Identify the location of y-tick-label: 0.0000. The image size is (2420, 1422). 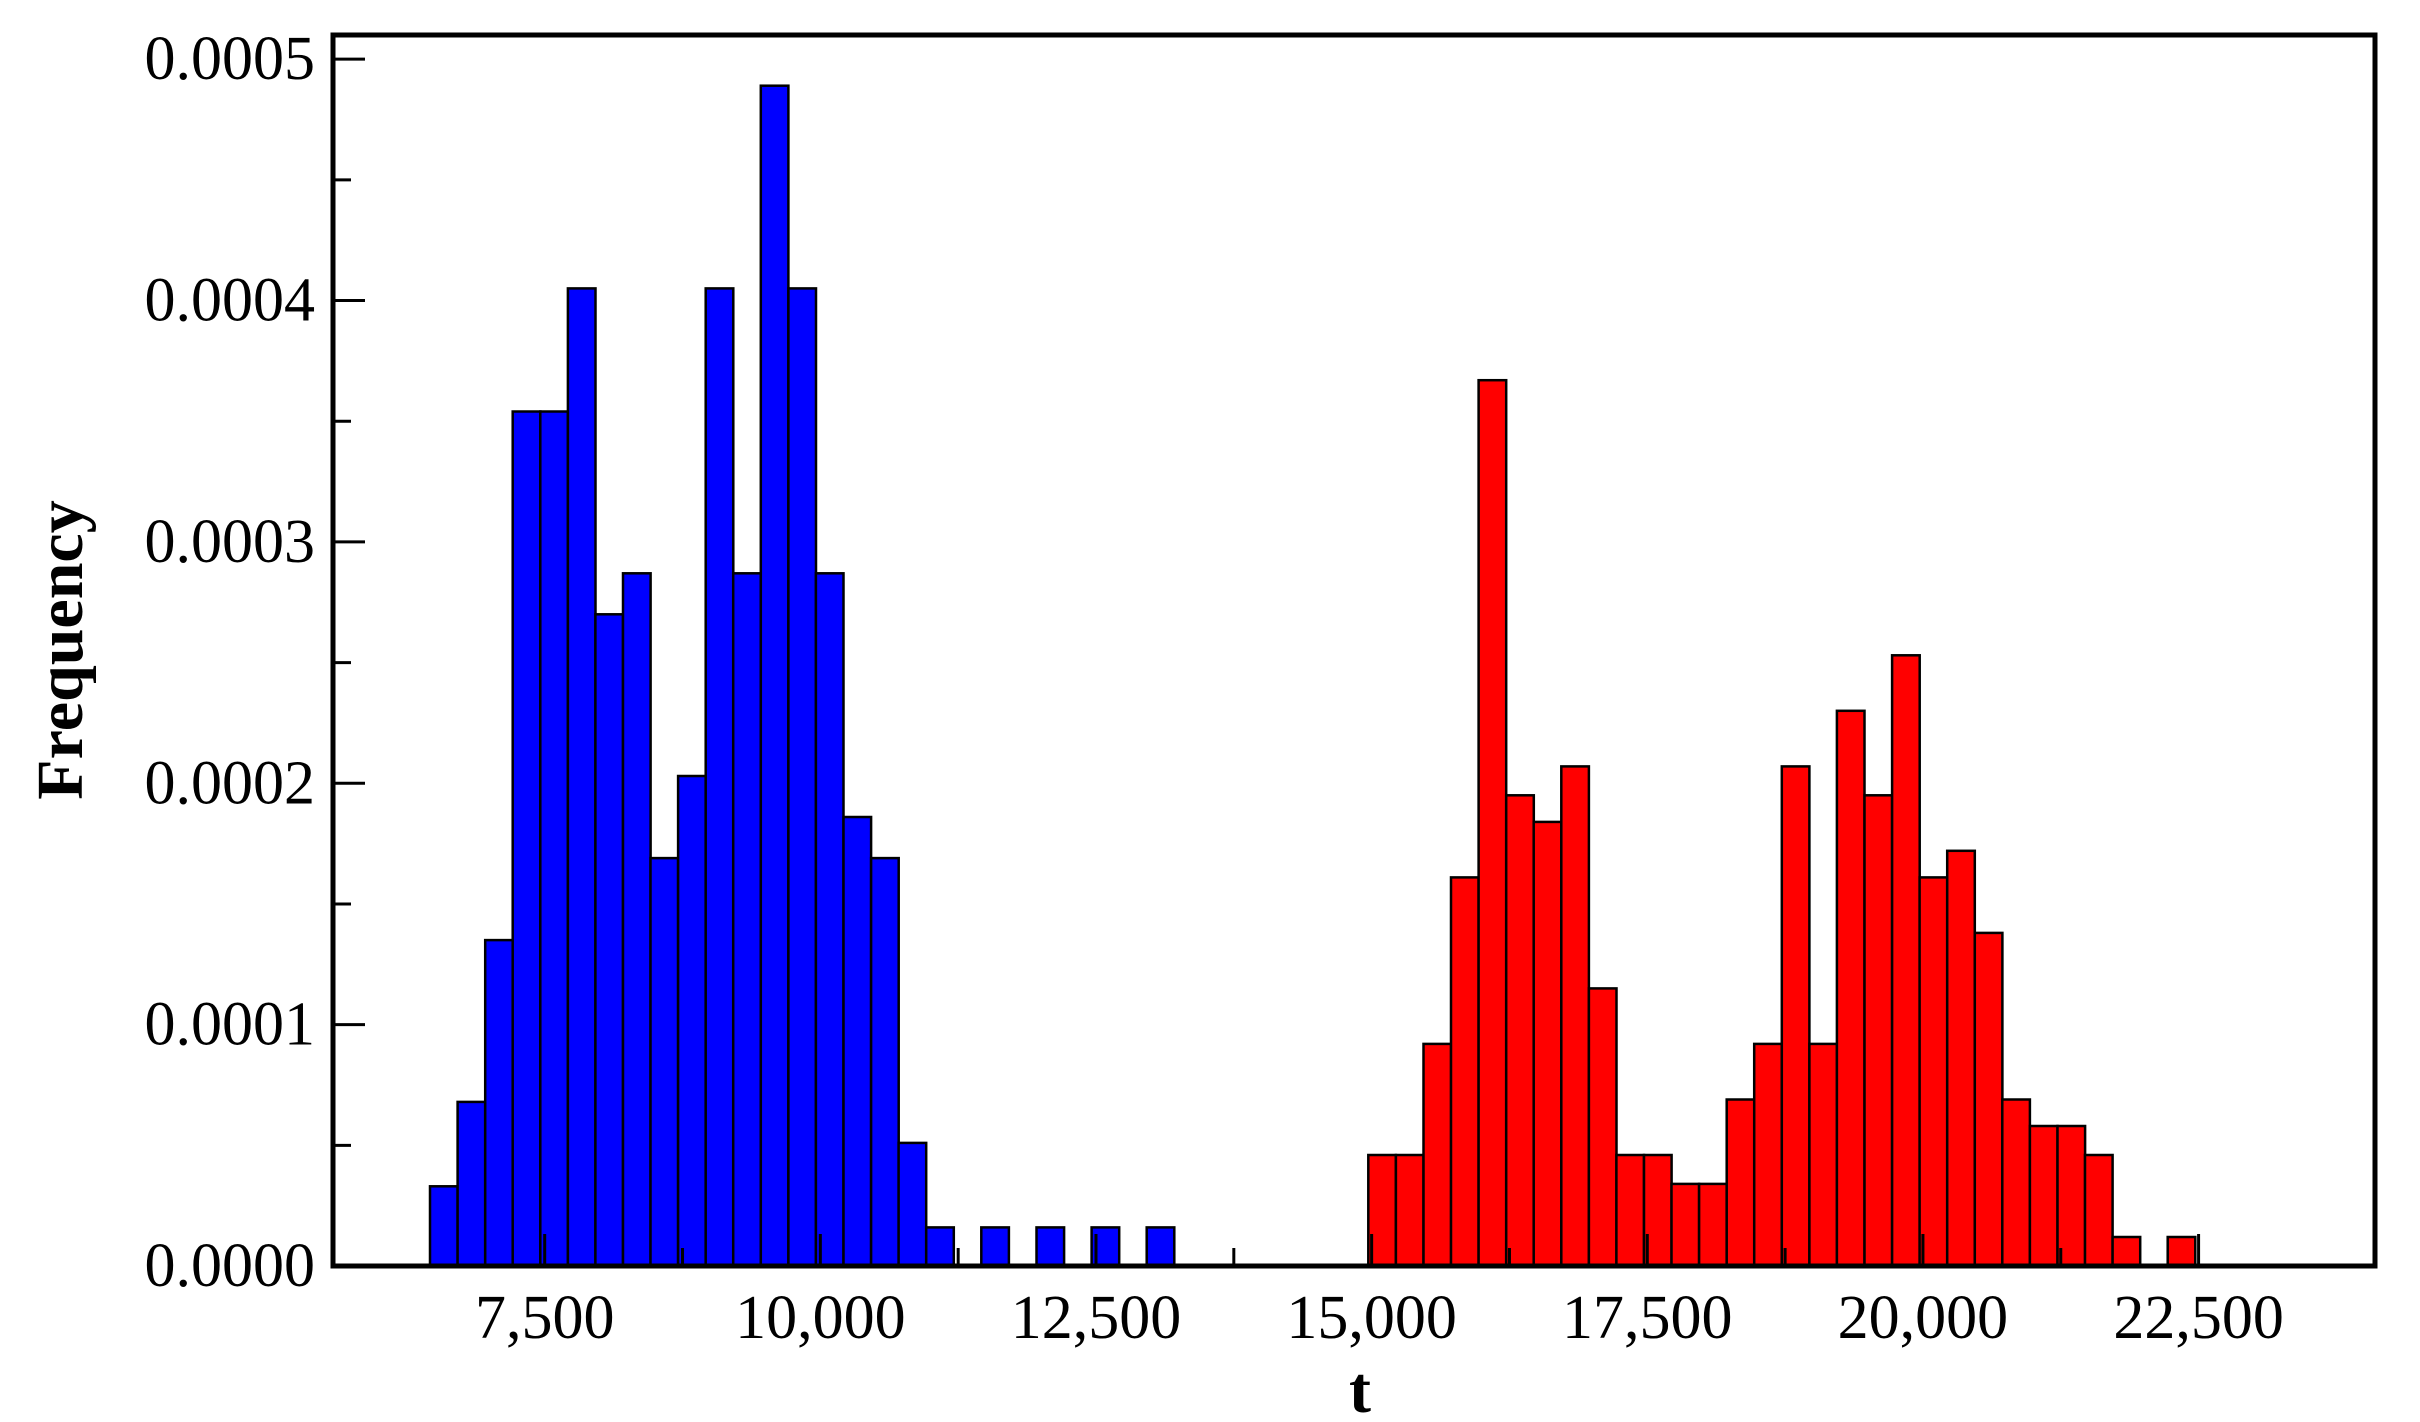
(230, 1266).